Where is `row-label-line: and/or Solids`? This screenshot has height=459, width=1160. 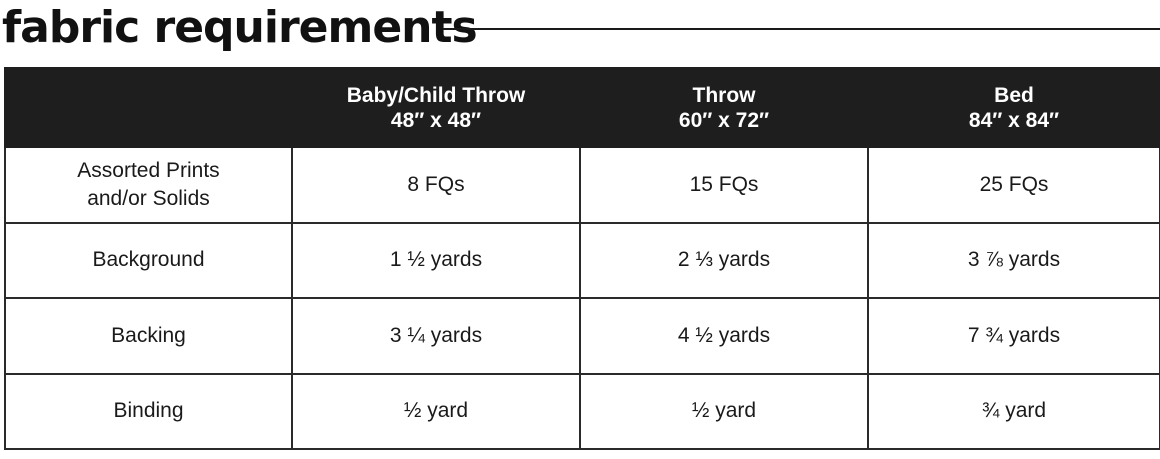 row-label-line: and/or Solids is located at coordinates (148, 198).